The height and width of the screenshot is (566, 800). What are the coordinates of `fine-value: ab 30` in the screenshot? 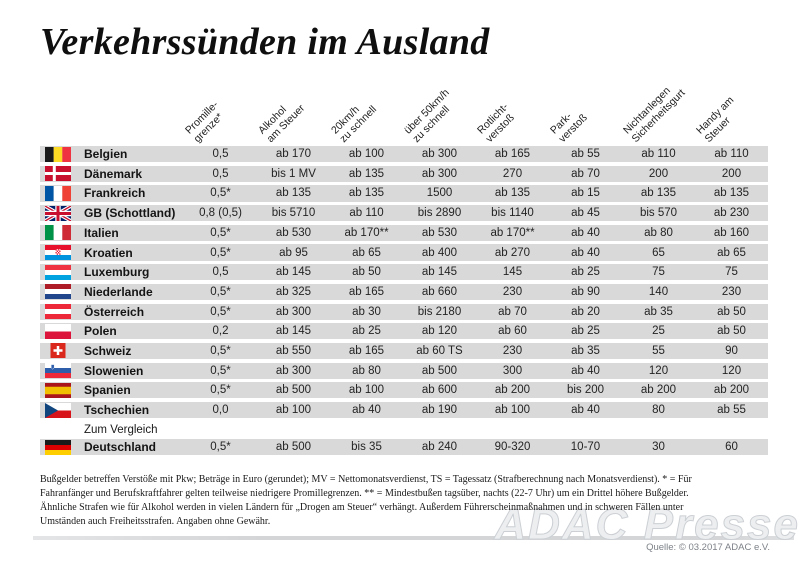 It's located at (366, 311).